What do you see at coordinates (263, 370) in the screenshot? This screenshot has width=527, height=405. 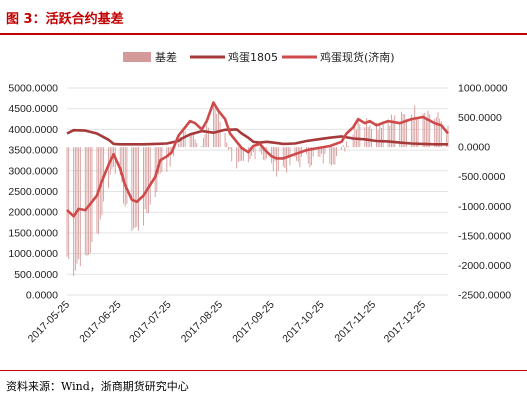 I see `footer-divider` at bounding box center [263, 370].